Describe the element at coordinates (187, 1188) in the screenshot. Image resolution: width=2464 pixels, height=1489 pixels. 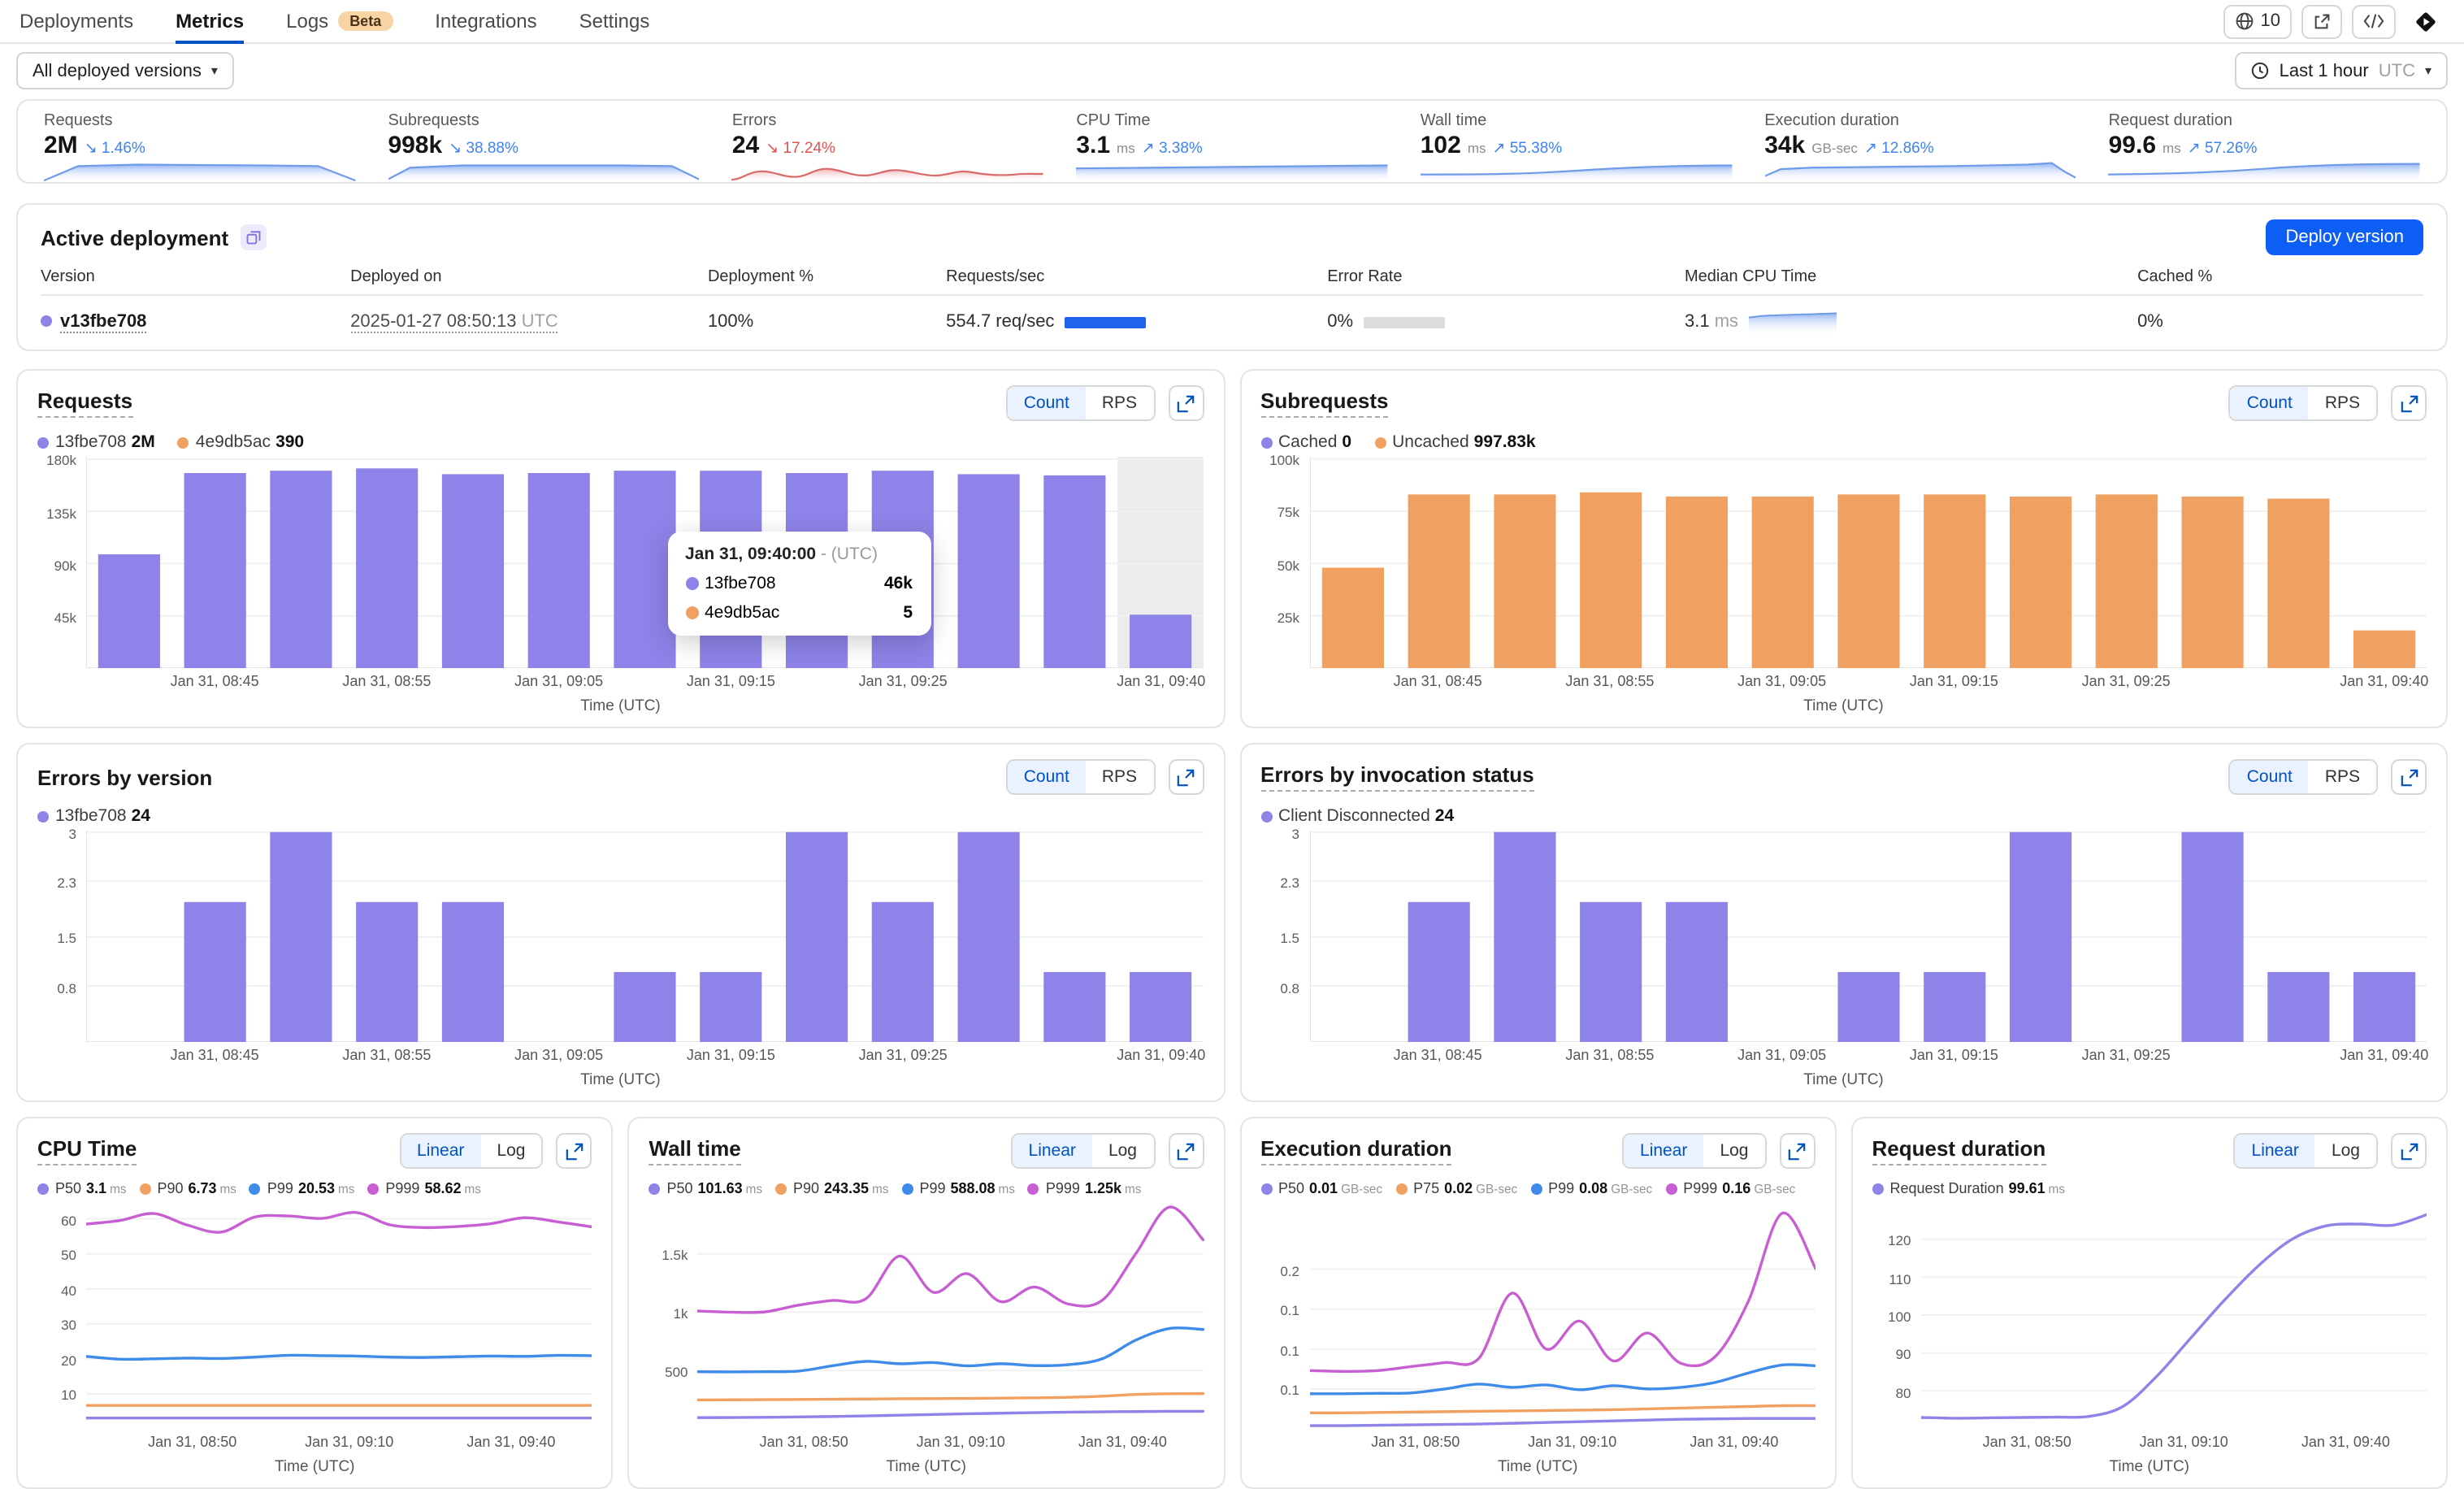
I see `legend-item: P90 6.73 ms` at that location.